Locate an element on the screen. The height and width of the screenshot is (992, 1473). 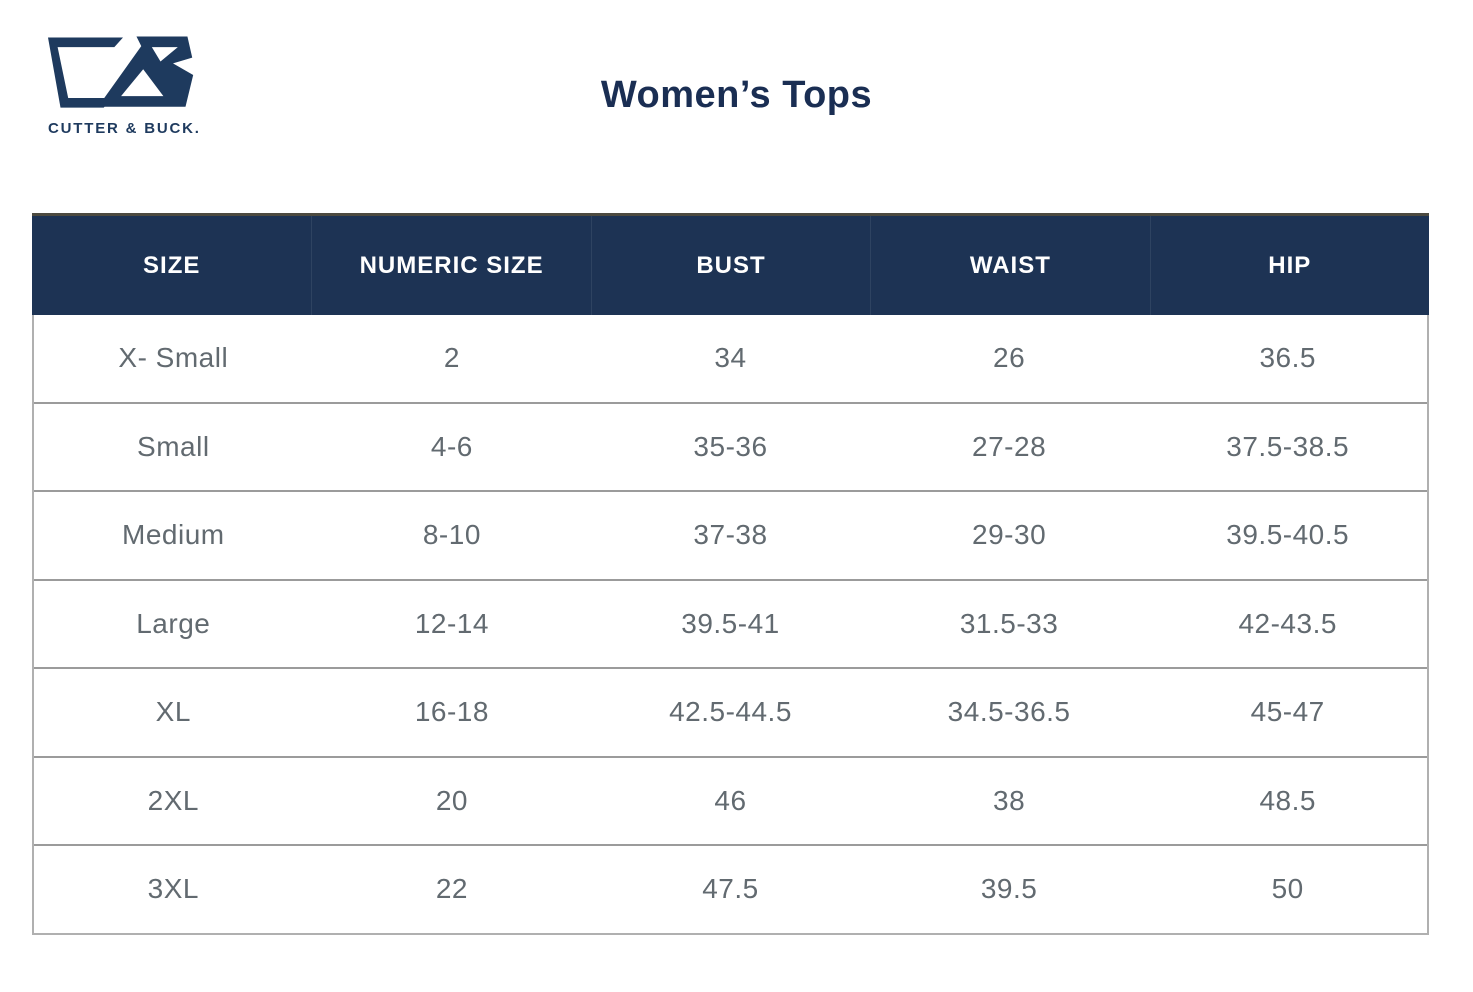
table-cell-numeric: 4-6 is located at coordinates (451, 446).